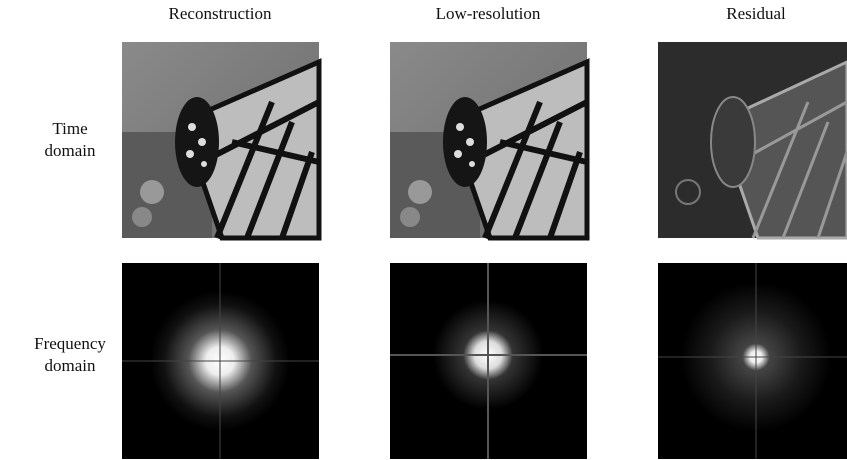  I want to click on row-label: Frequency, so click(70, 343).